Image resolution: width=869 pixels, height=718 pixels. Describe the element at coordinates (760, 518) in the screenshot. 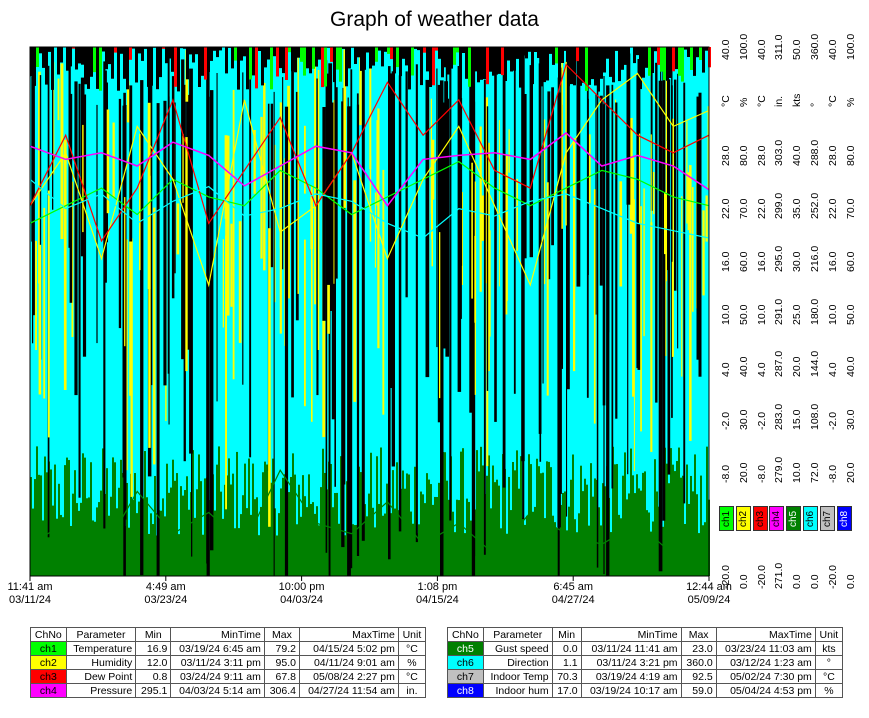

I see `legend-label: ch3` at that location.